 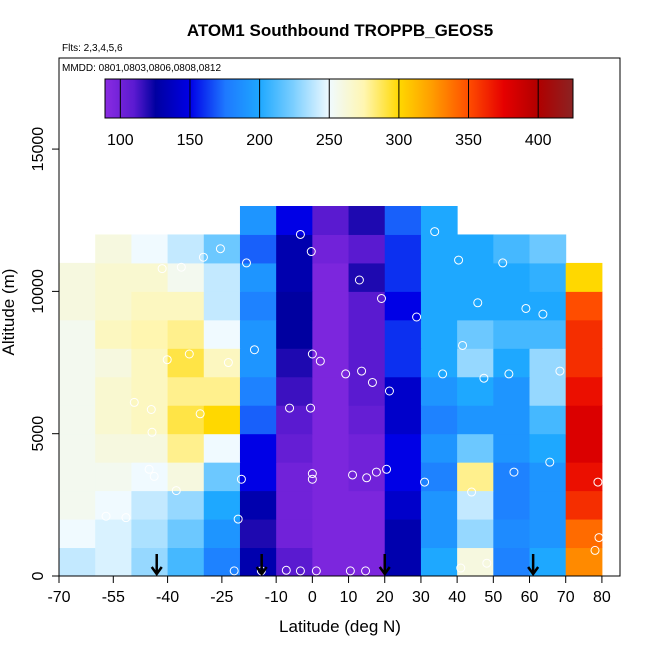 What do you see at coordinates (156, 571) in the screenshot?
I see `arrow-head` at bounding box center [156, 571].